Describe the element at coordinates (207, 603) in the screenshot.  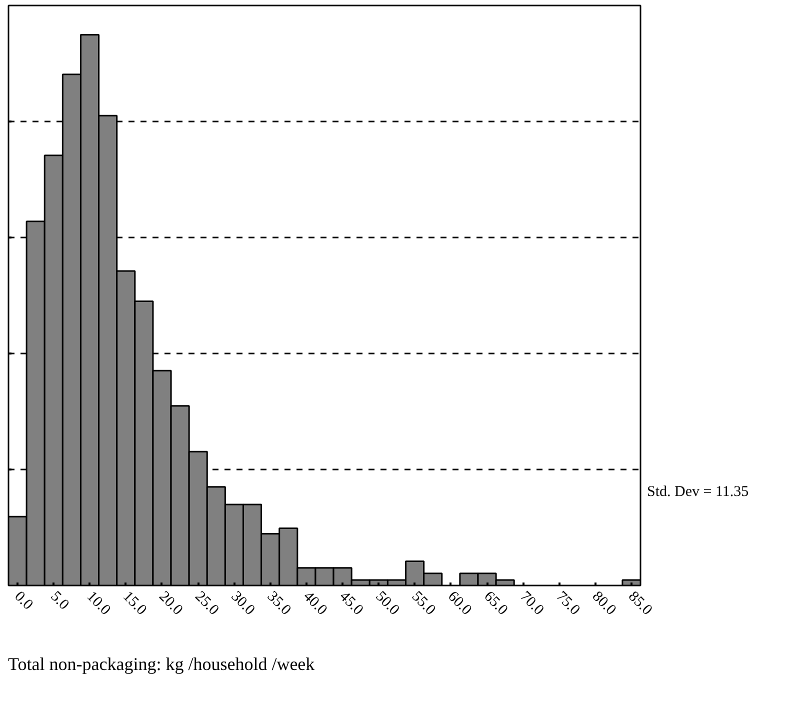
I see `x-tick-label: 25.0` at that location.